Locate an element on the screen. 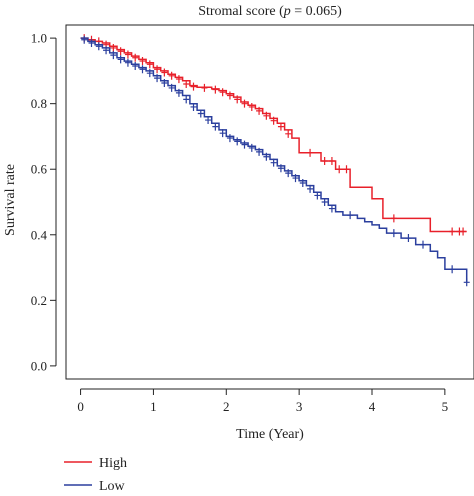 Image resolution: width=474 pixels, height=496 pixels. chart-title-prefix: Stromal score ( is located at coordinates (241, 11).